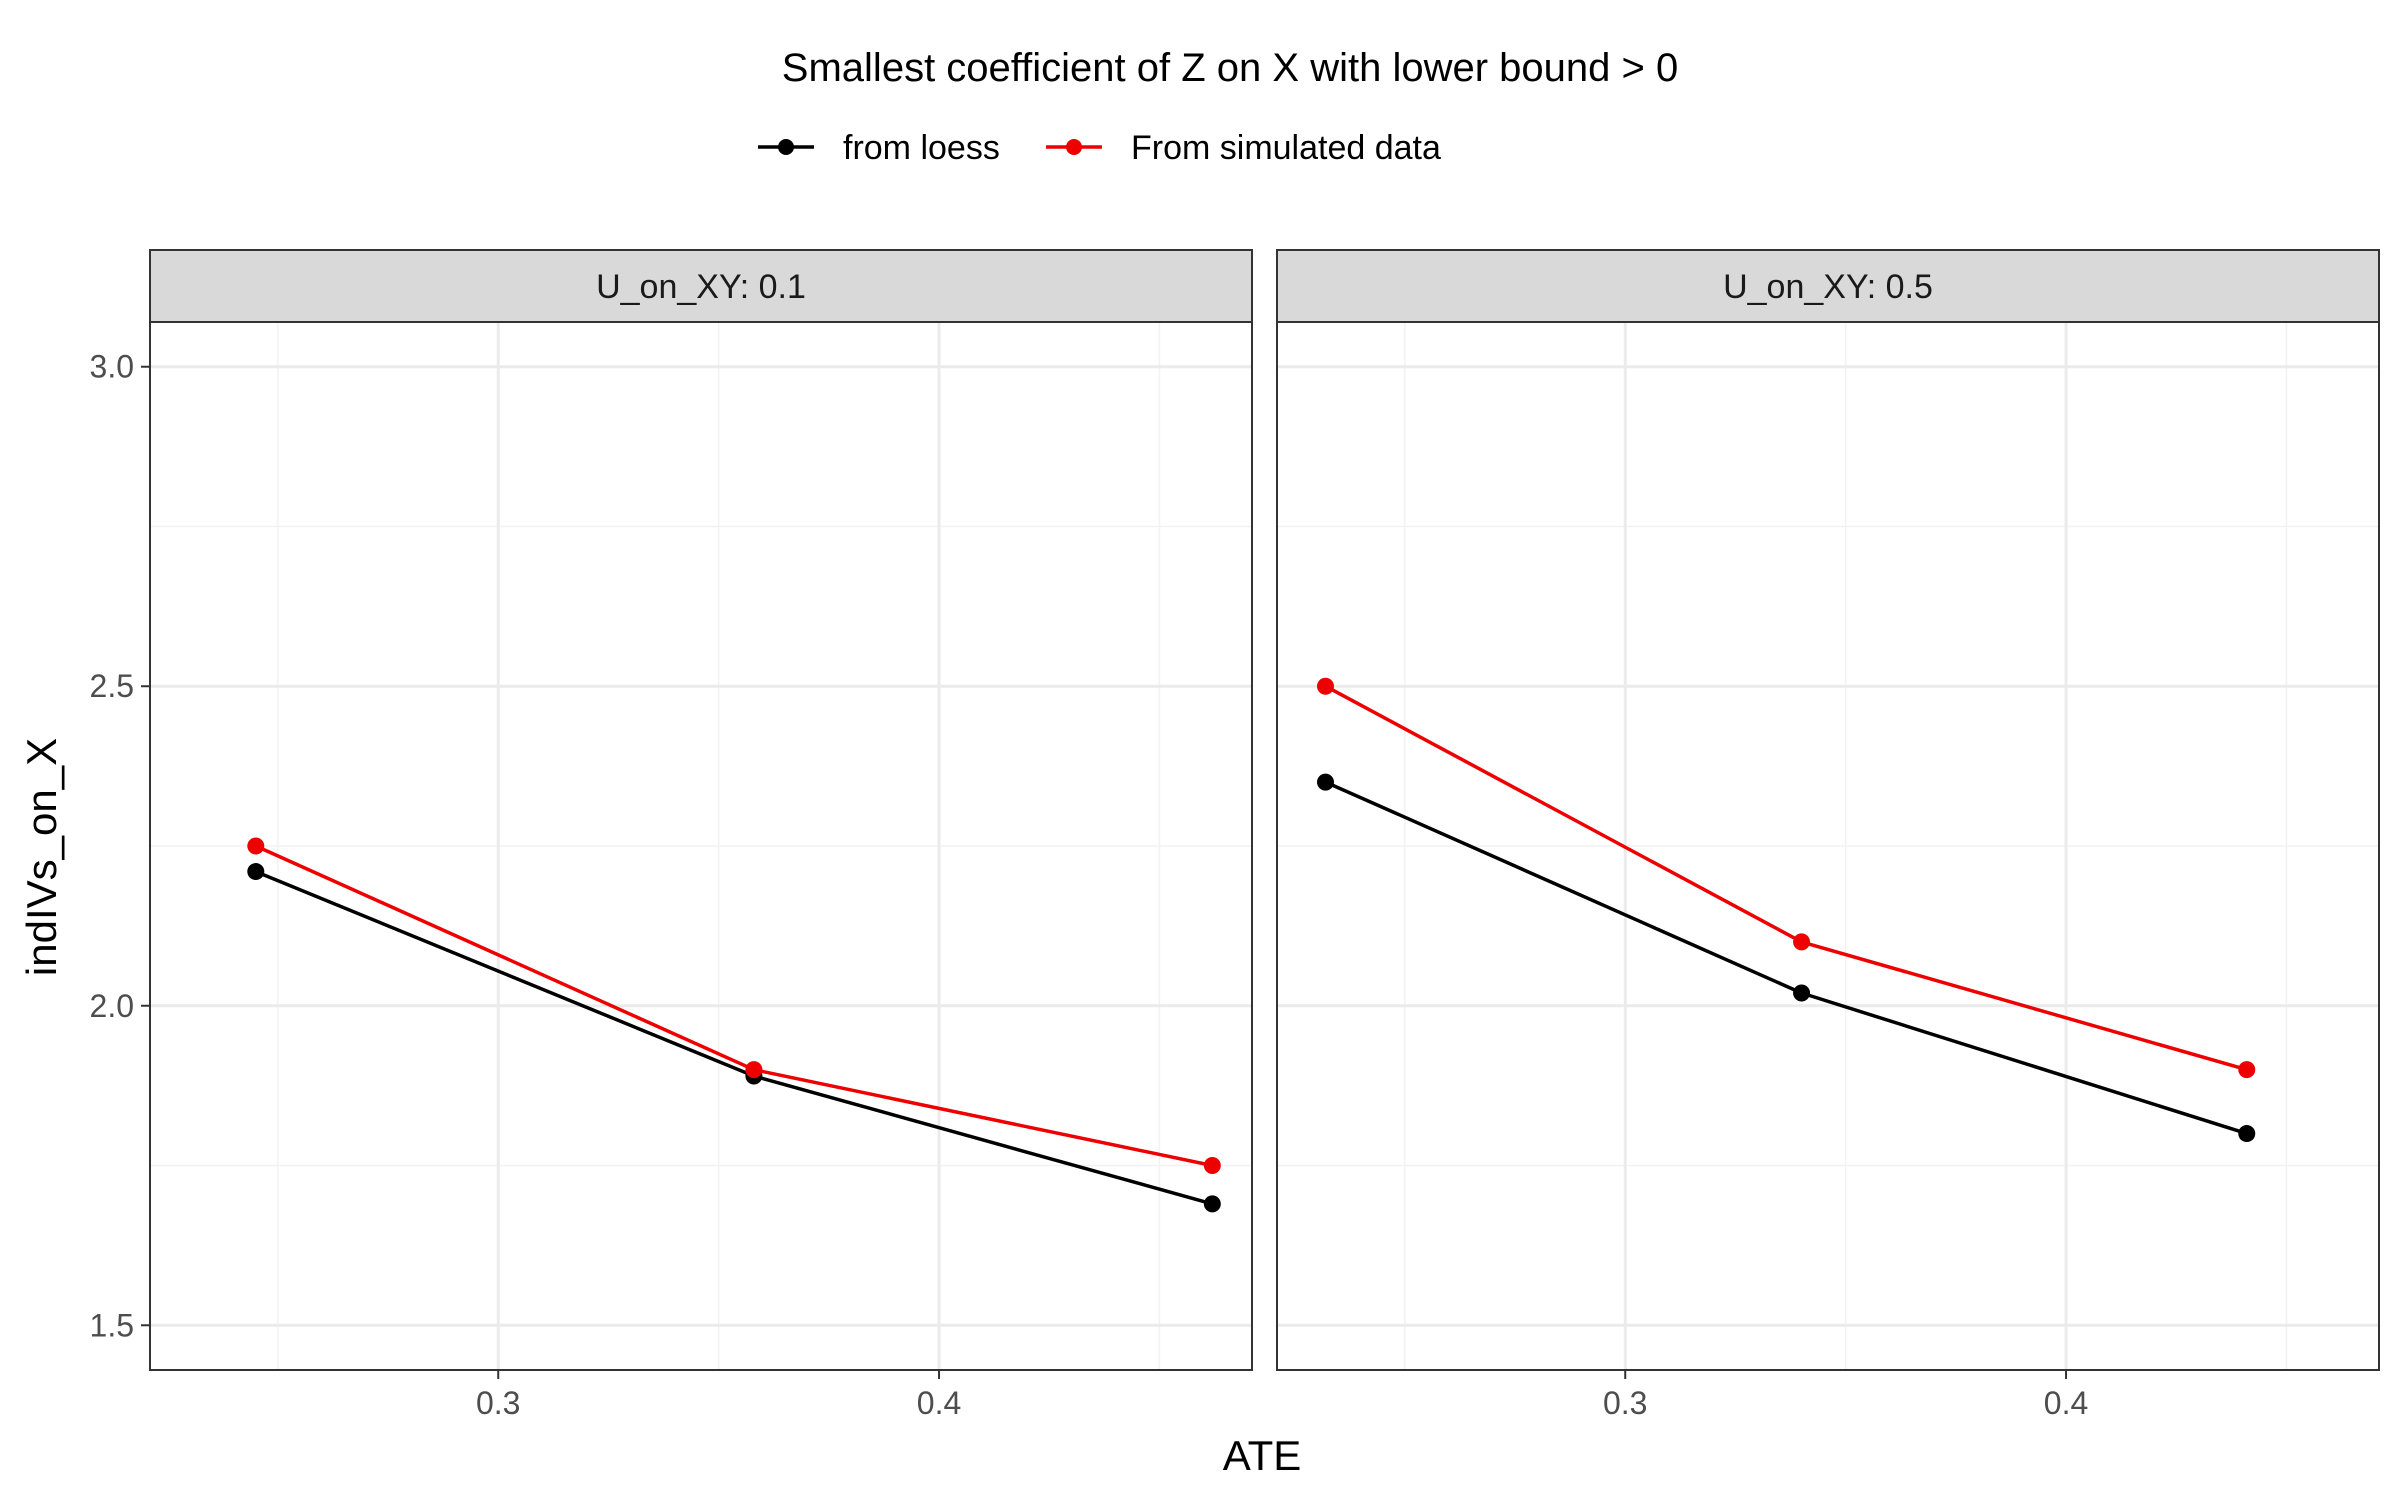  I want to click on legend-key-point-loess, so click(786, 147).